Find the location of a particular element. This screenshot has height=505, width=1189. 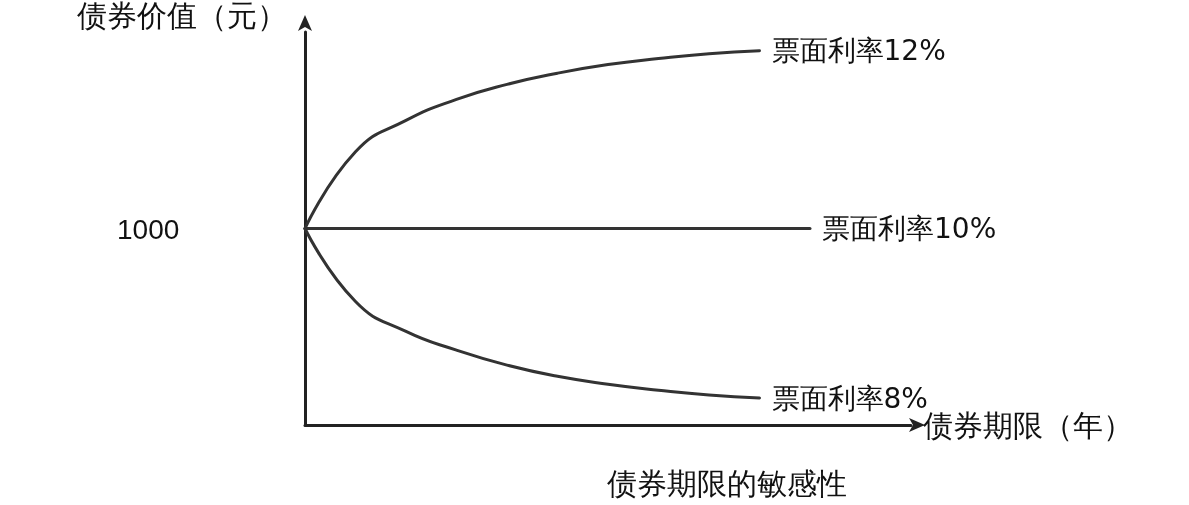

series-label: 票面利率12% is located at coordinates (858, 51).